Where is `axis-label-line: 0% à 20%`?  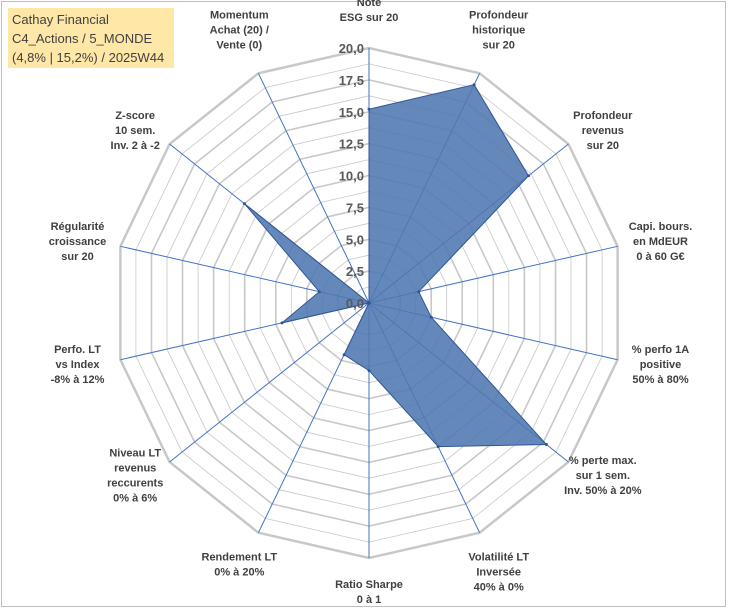
axis-label-line: 0% à 20% is located at coordinates (239, 573).